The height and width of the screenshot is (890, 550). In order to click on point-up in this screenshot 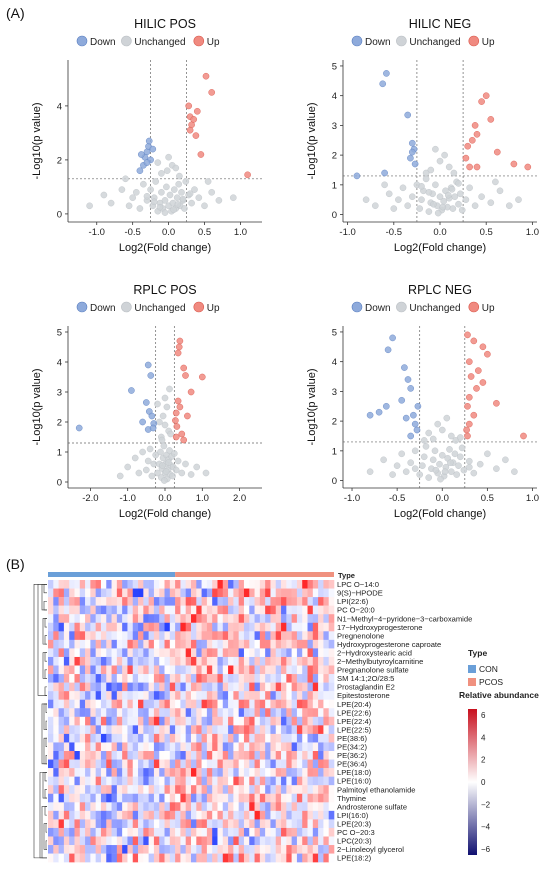, I will do `click(477, 134)`.